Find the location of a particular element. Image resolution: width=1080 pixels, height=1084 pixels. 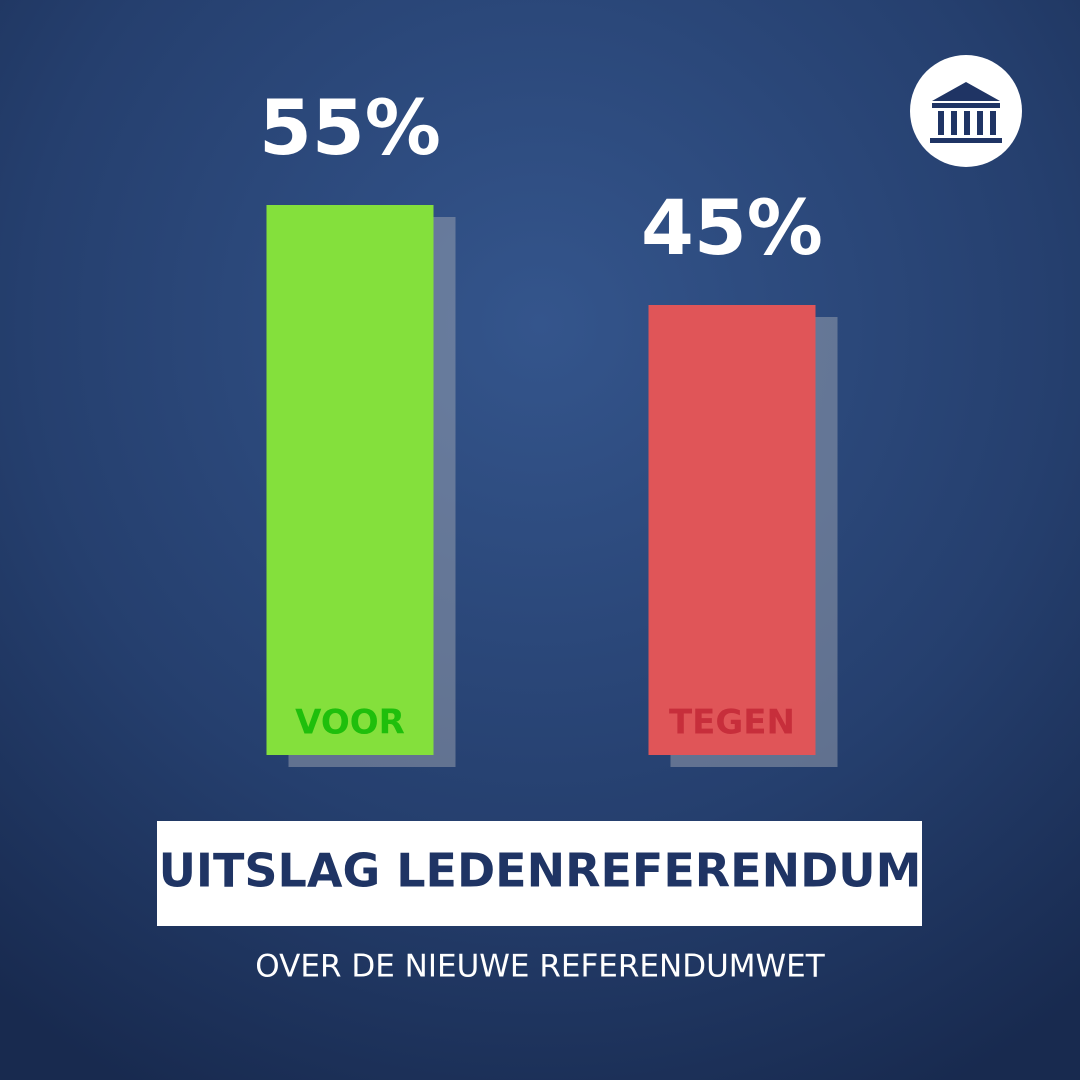

logo is located at coordinates (966, 111).